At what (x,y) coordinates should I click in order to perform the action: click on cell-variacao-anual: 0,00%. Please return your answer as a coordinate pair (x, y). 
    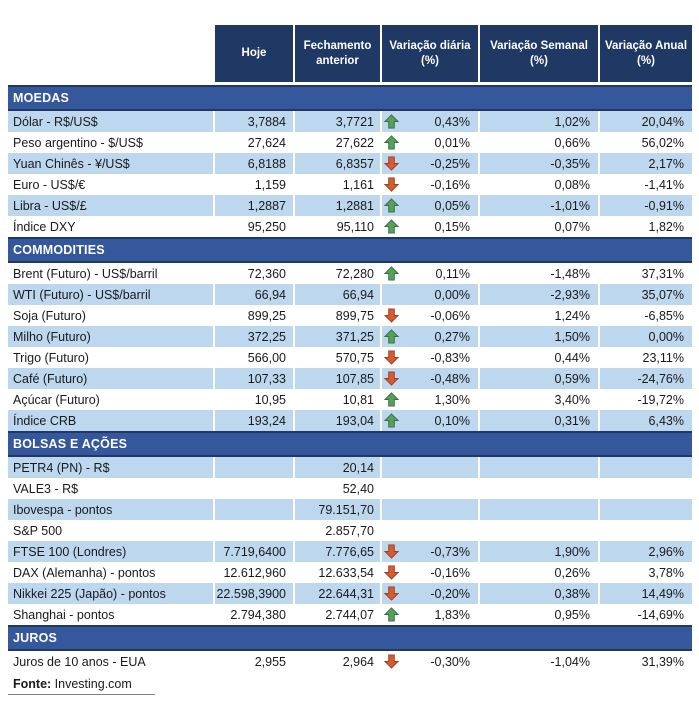
    Looking at the image, I should click on (646, 336).